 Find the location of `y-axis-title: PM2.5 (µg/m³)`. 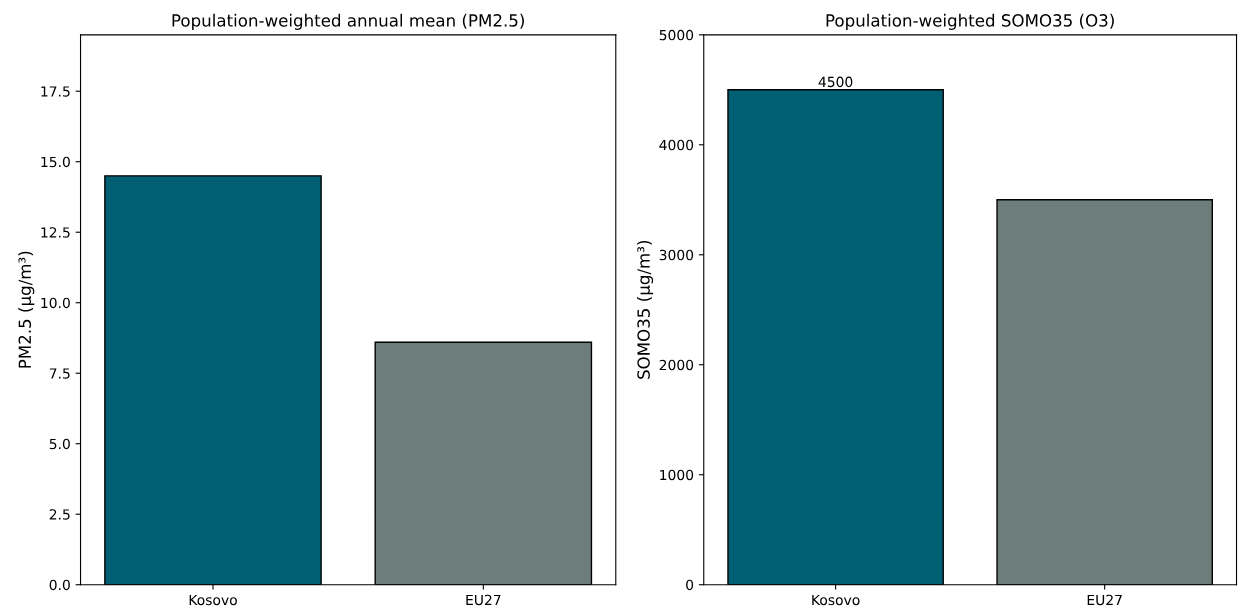

y-axis-title: PM2.5 (µg/m³) is located at coordinates (26, 309).